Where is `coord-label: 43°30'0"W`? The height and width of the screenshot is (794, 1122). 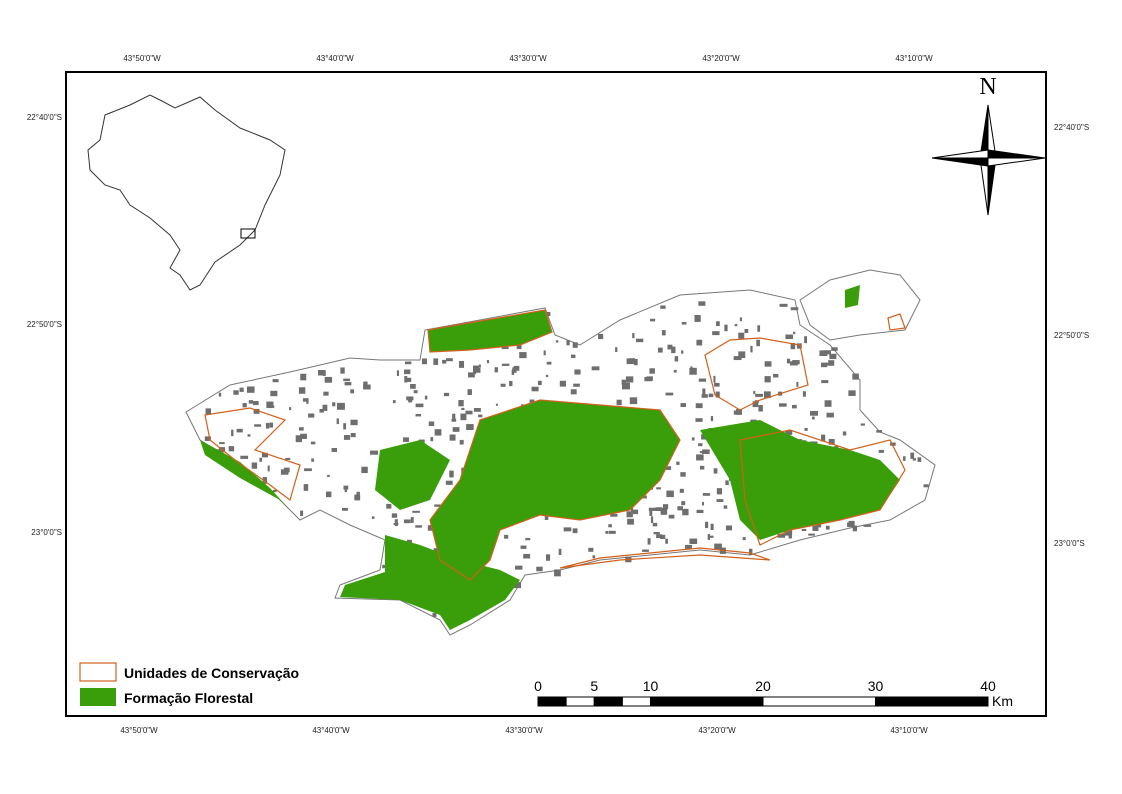 coord-label: 43°30'0"W is located at coordinates (524, 730).